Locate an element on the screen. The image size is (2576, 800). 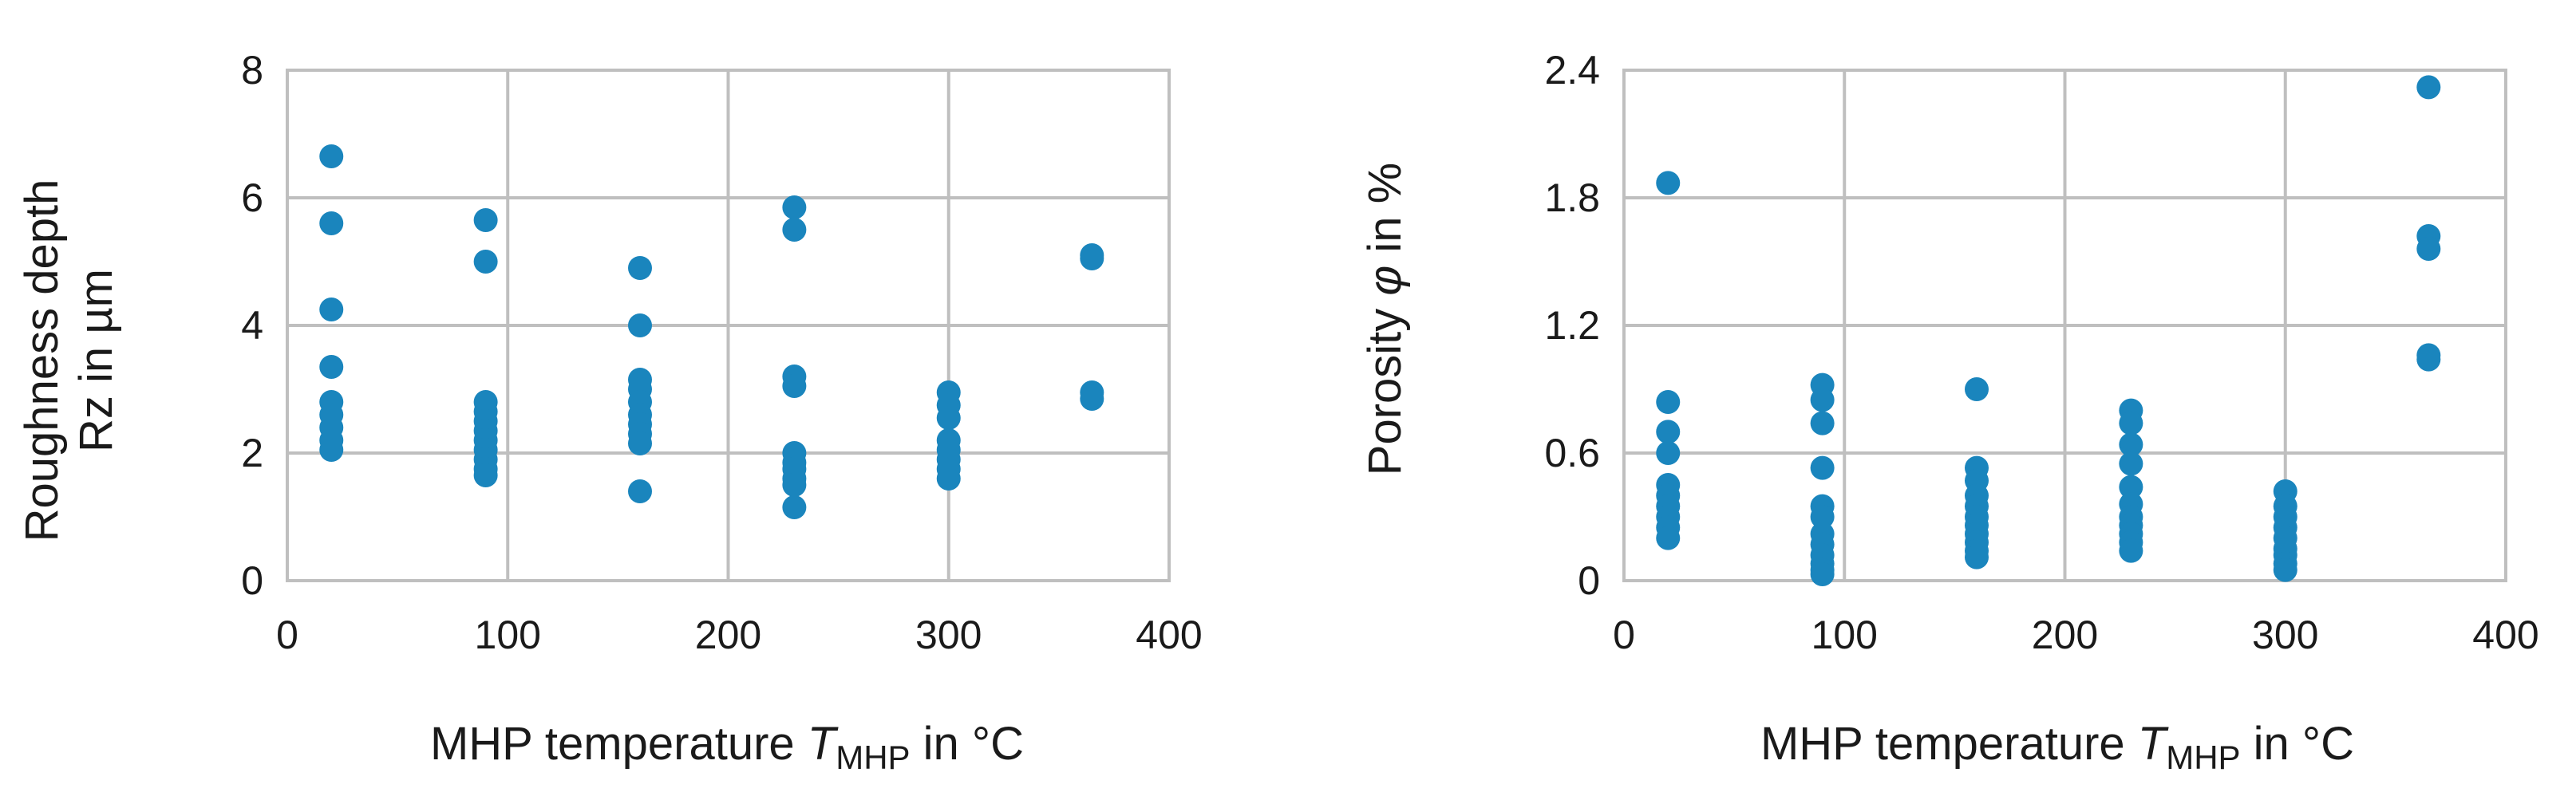
porosity-x-tick-label: 400 is located at coordinates (2505, 635).